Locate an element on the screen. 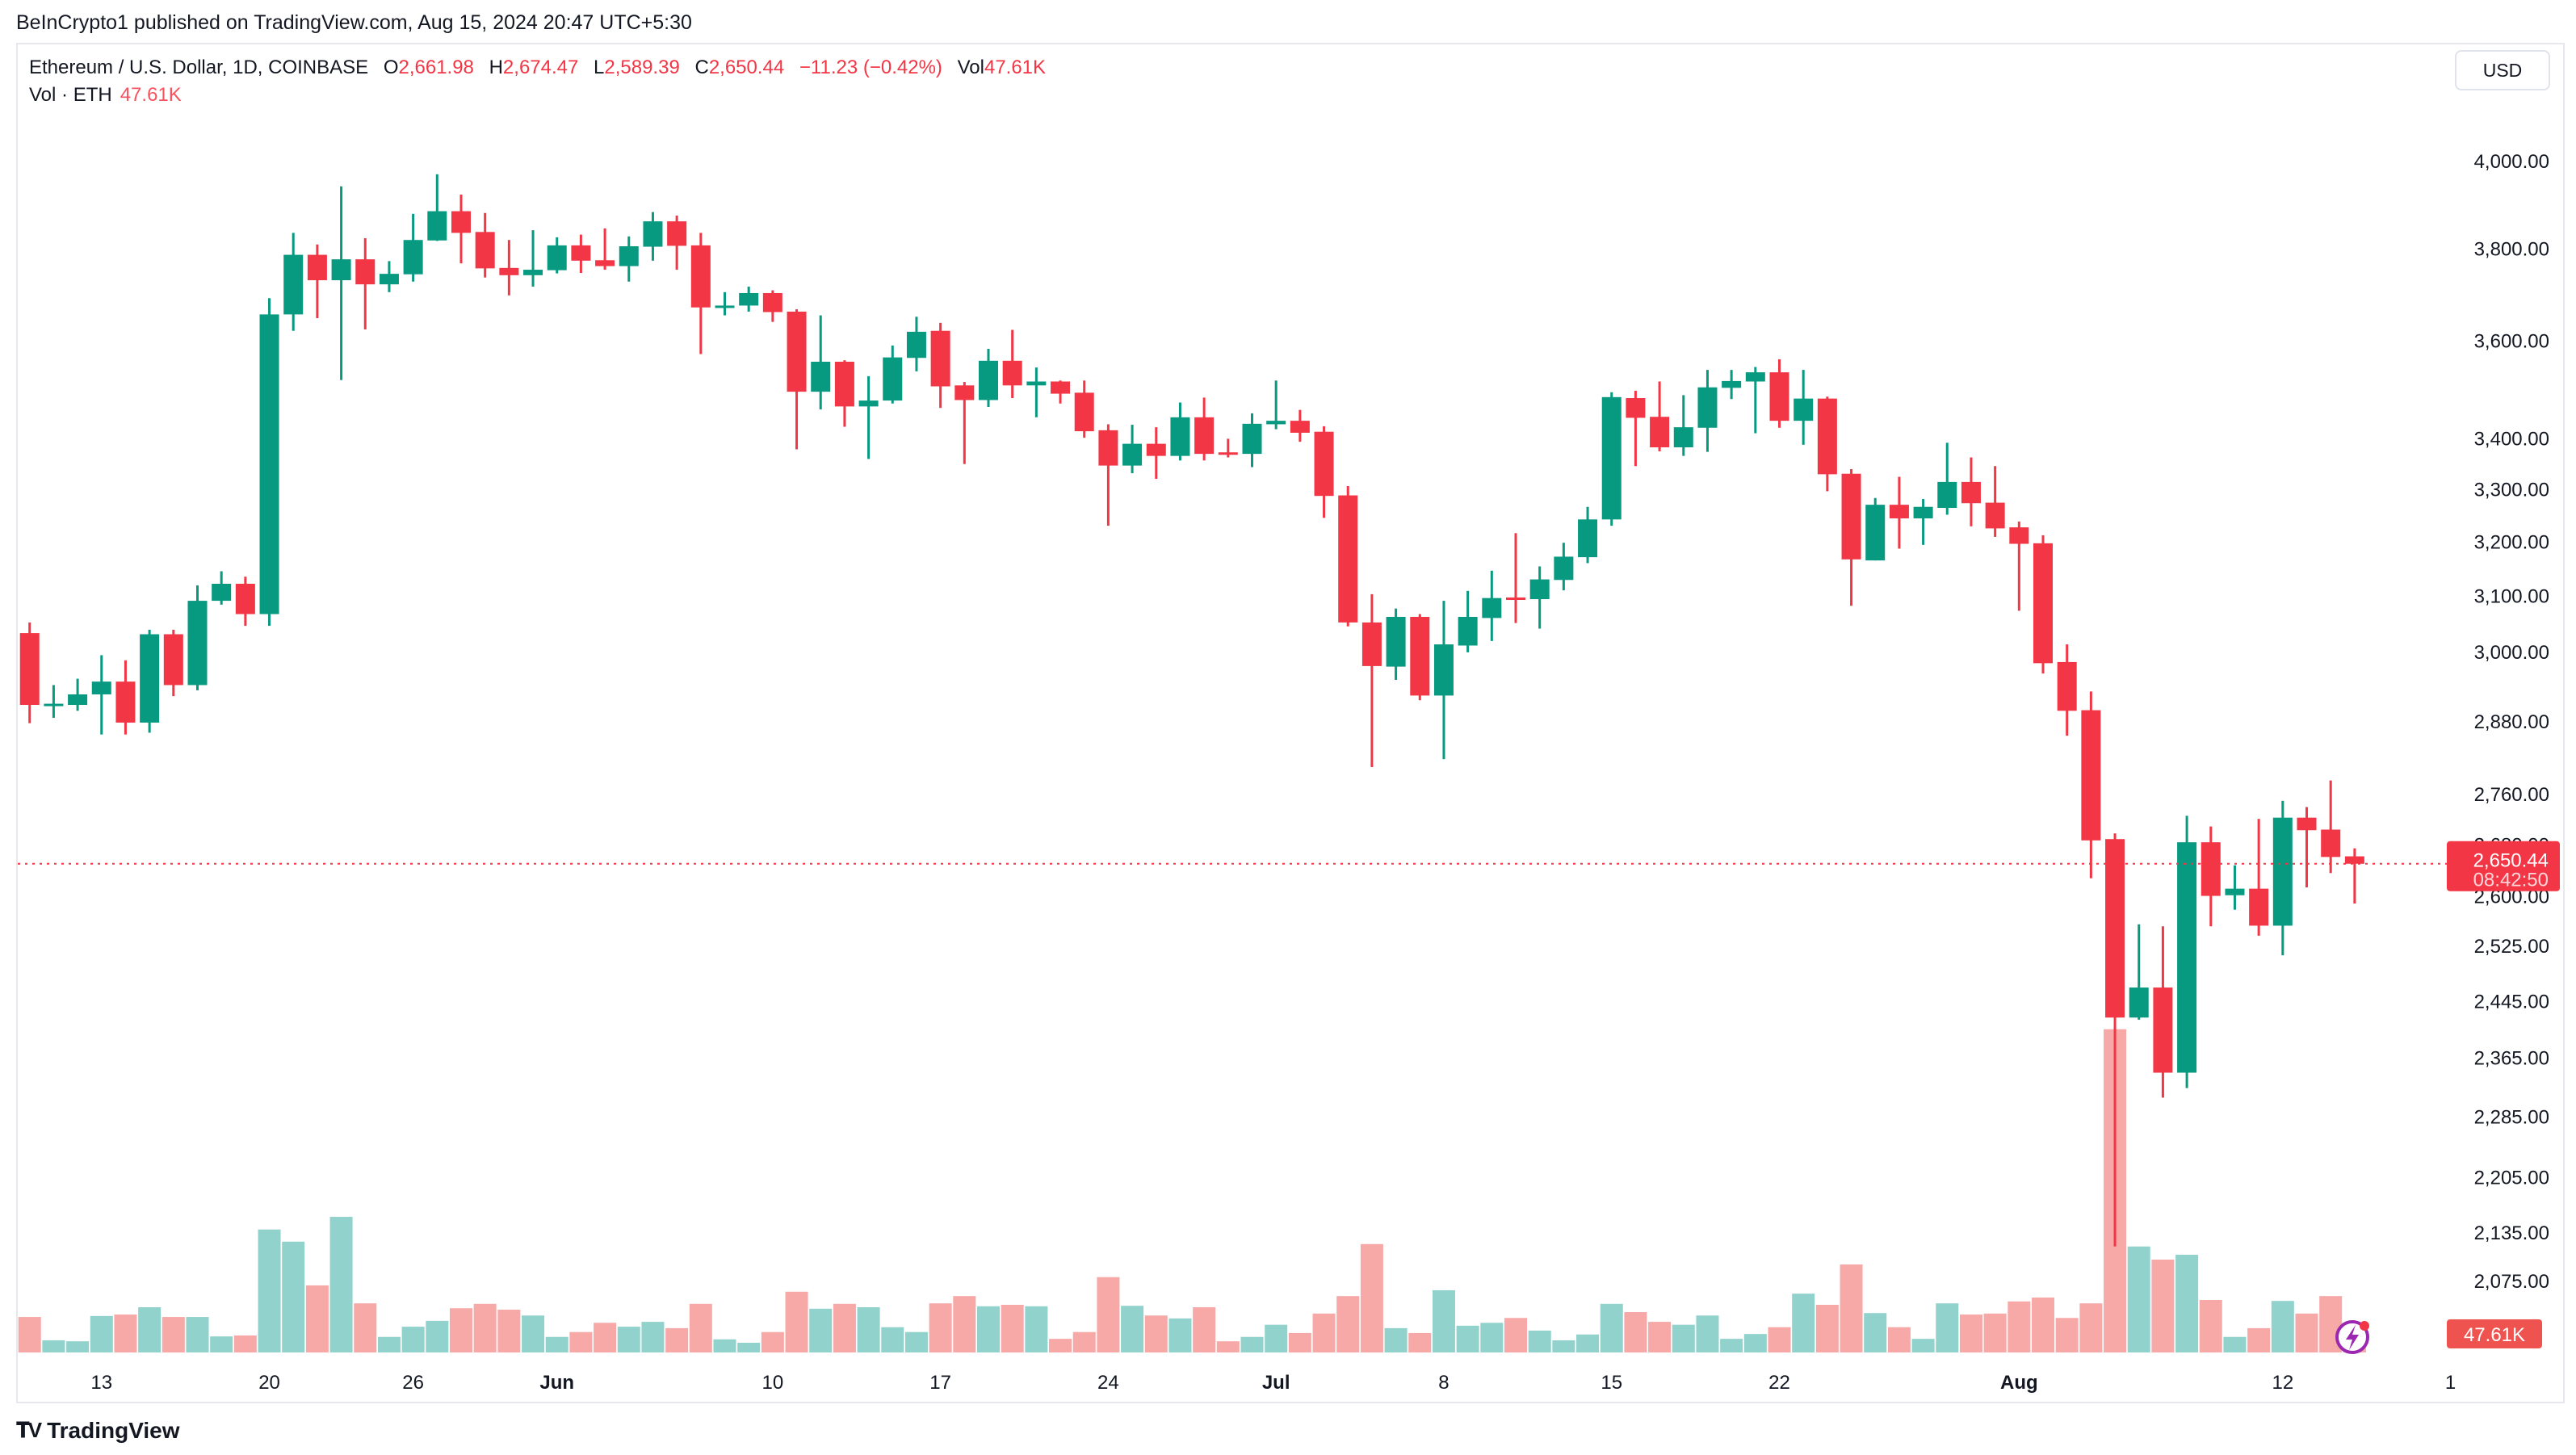  symbol-title: Ethereum / U.S. Dollar, 1D, COINBASE is located at coordinates (199, 67).